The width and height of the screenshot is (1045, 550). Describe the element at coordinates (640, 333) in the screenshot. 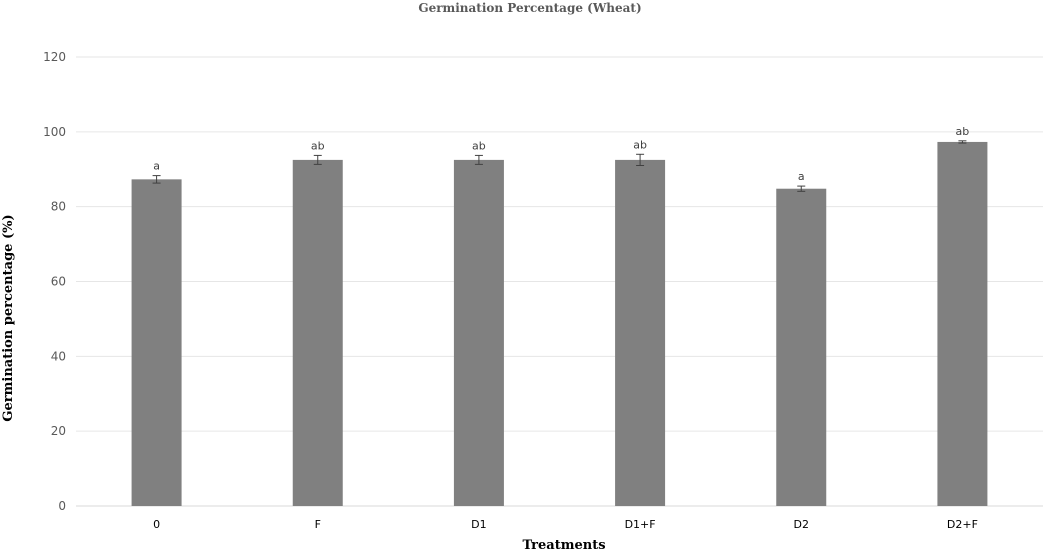

I see `bar-d1-plus-f` at that location.